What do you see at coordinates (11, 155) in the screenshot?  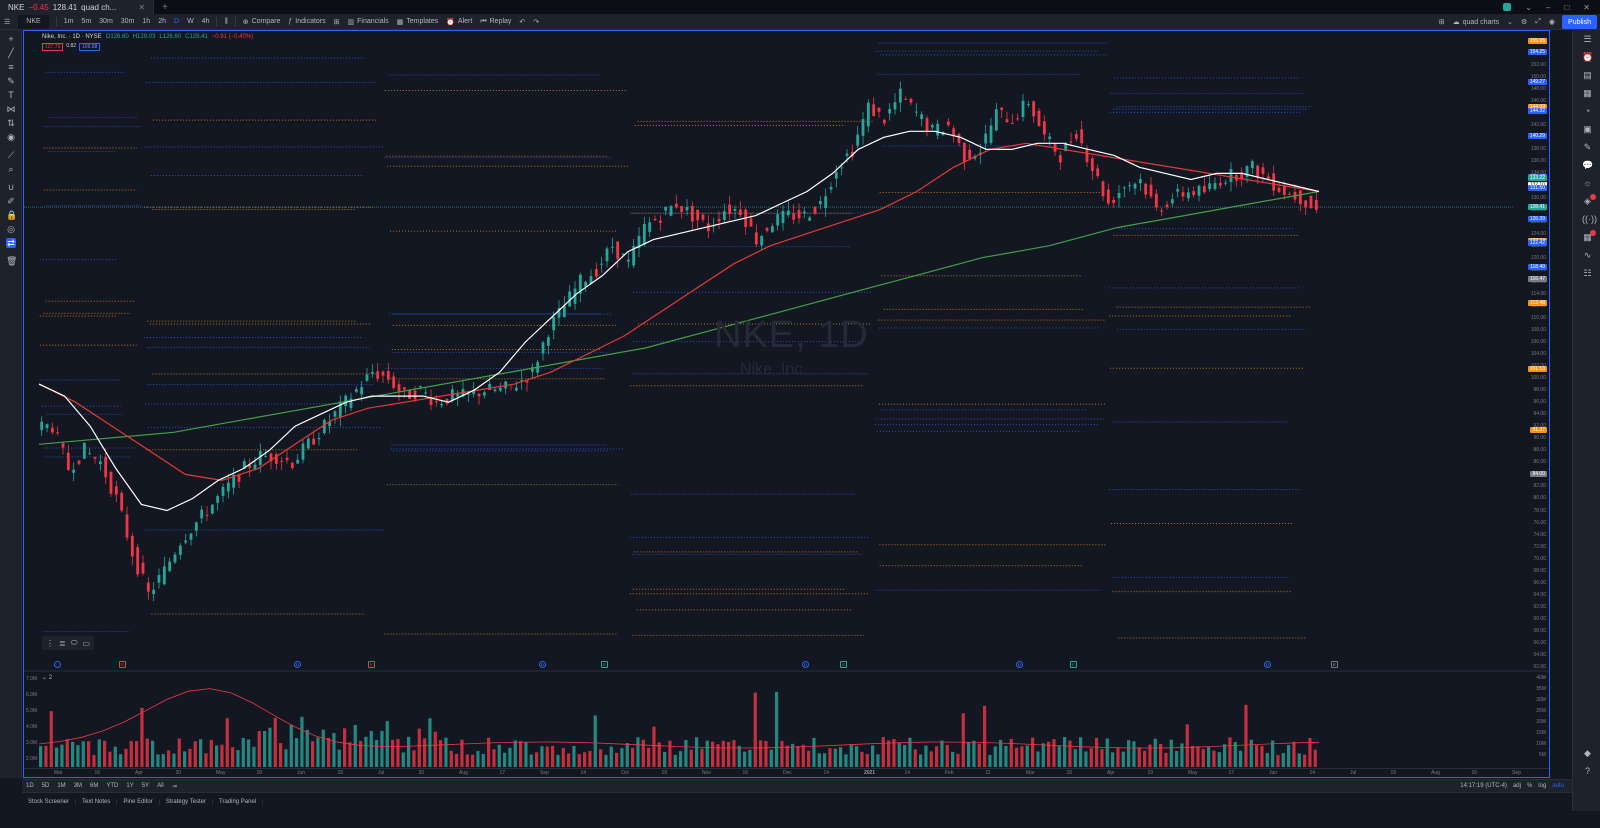 I see `ruler-icon: ⟋` at bounding box center [11, 155].